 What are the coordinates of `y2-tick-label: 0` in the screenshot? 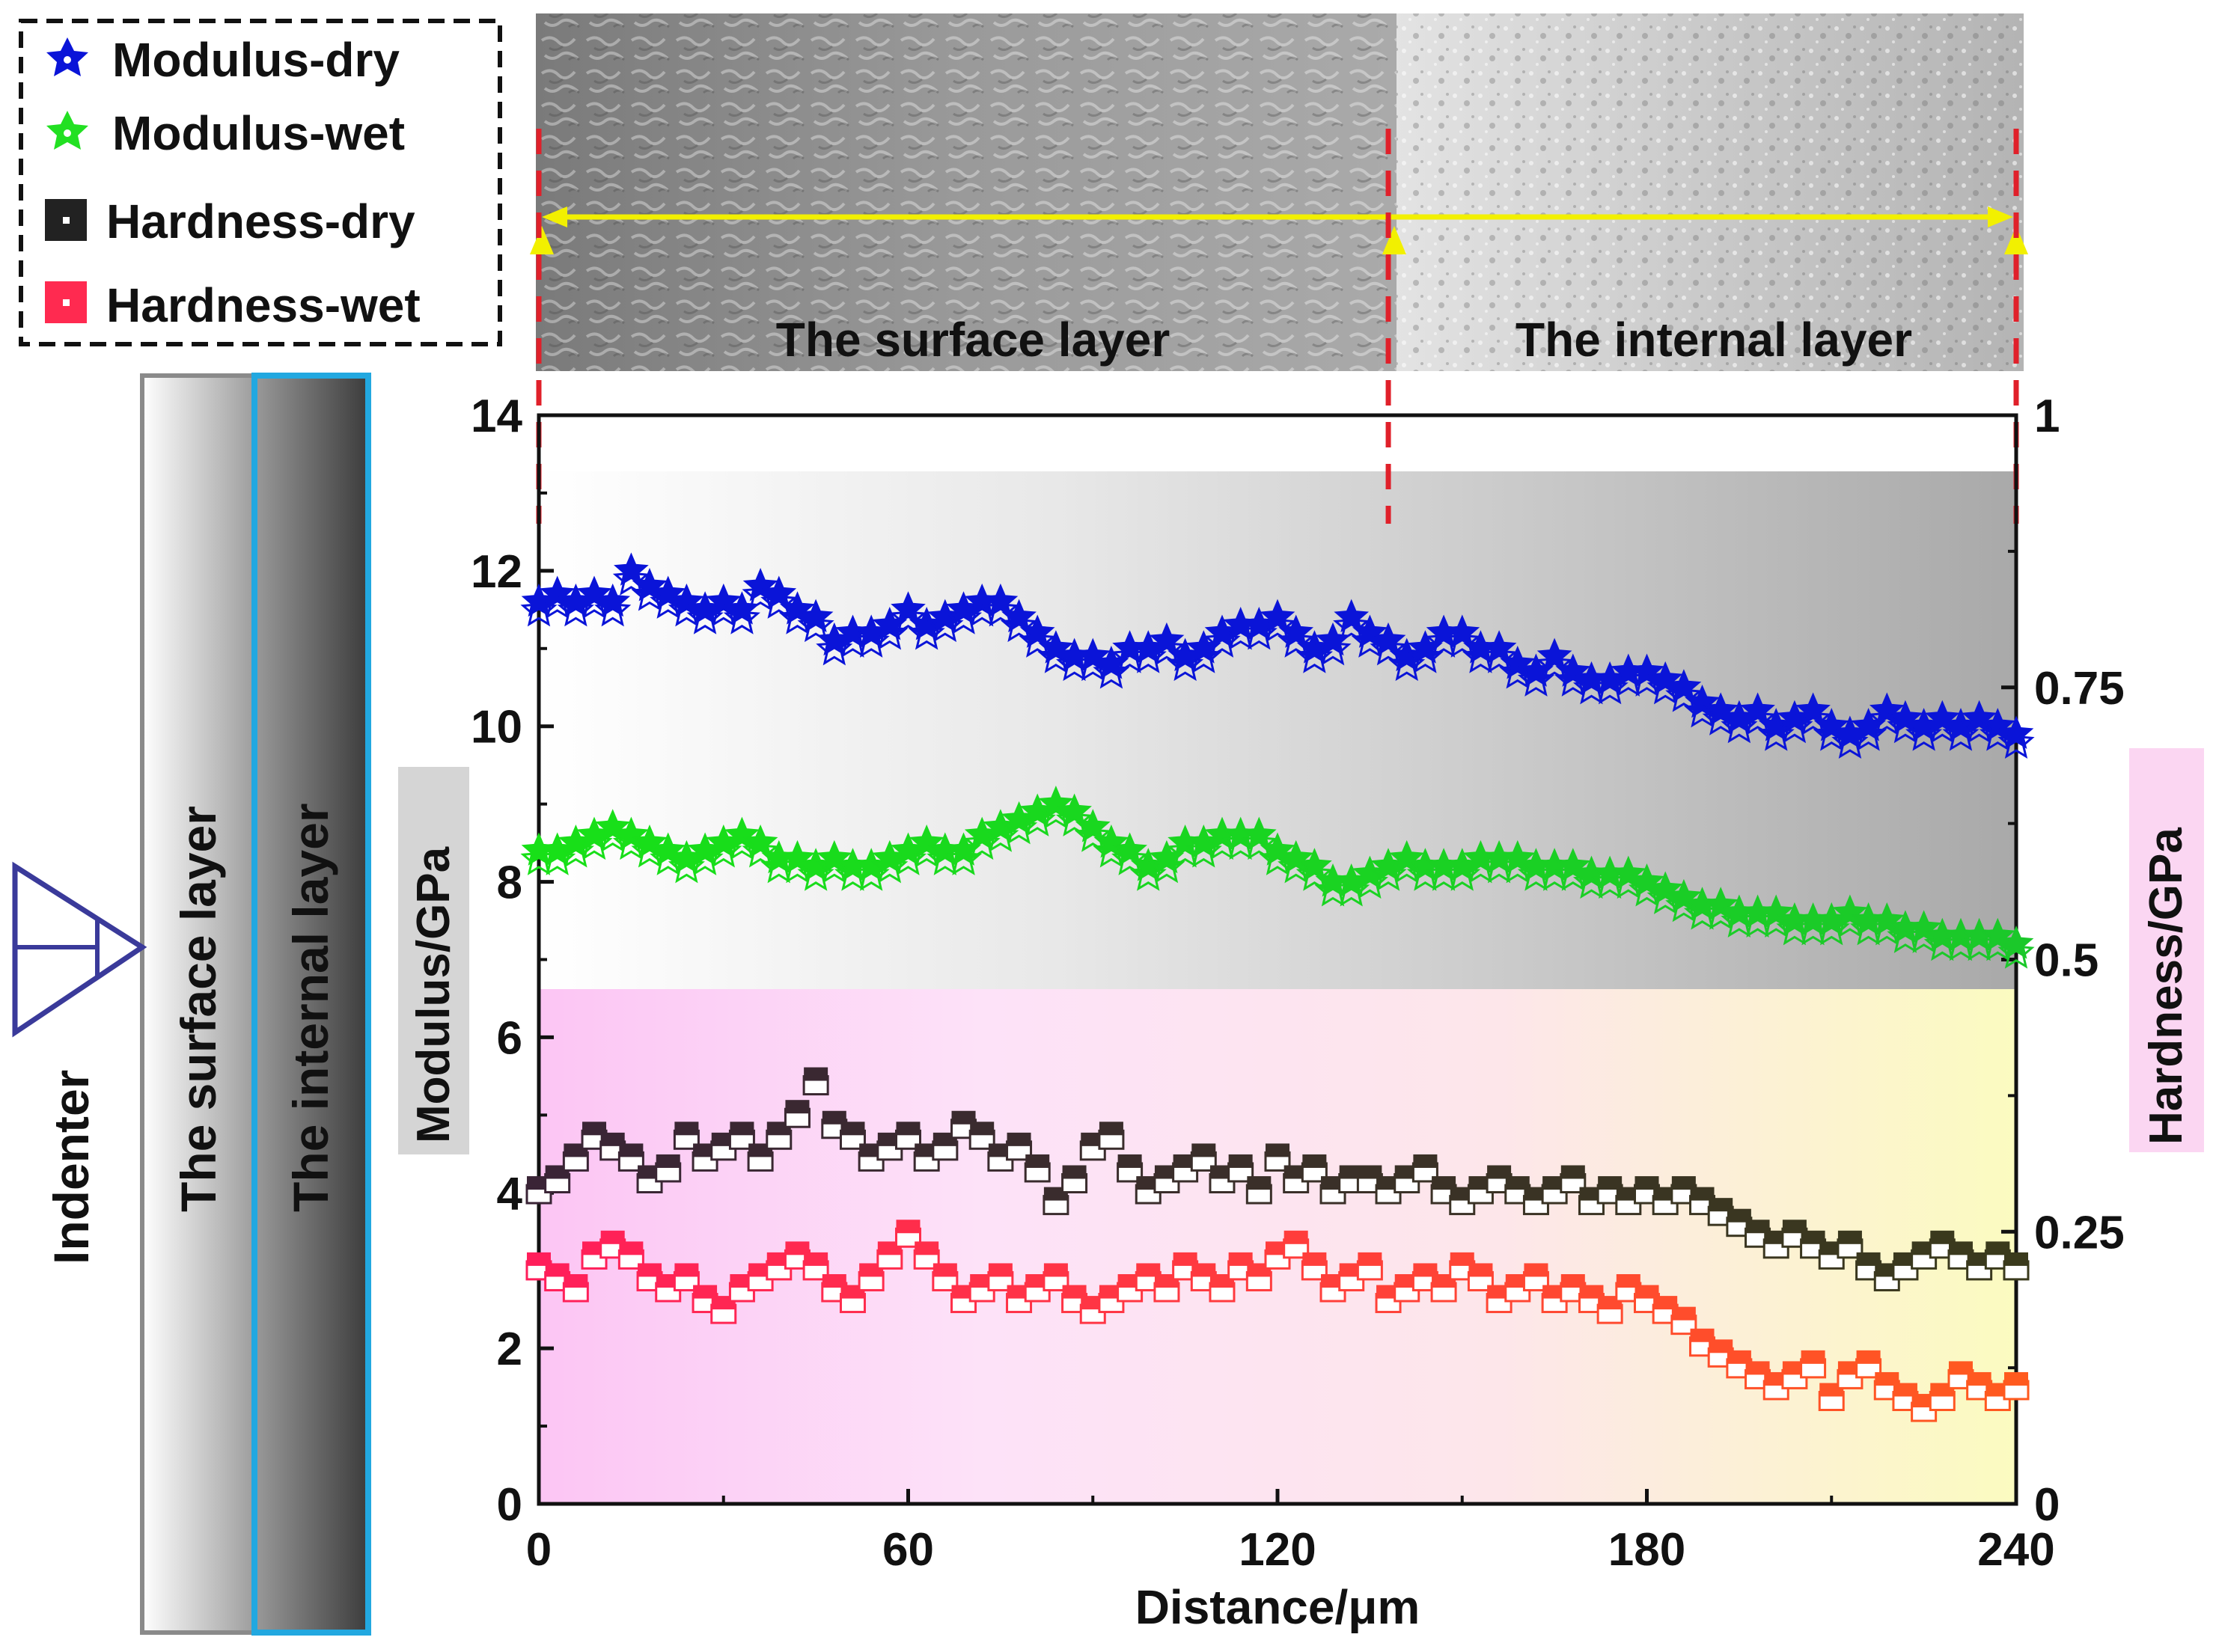 It's located at (2047, 1505).